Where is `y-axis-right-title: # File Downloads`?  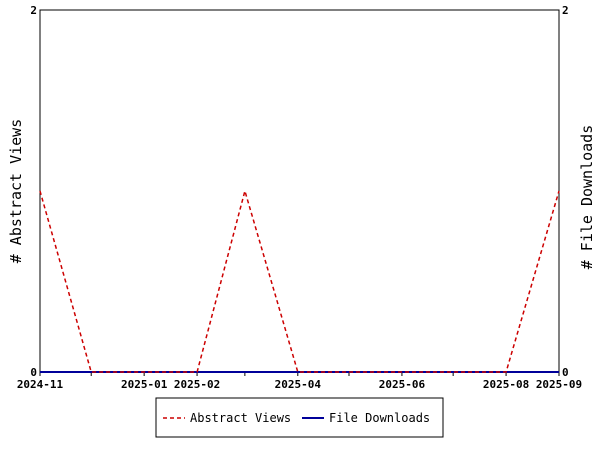 y-axis-right-title: # File Downloads is located at coordinates (587, 197).